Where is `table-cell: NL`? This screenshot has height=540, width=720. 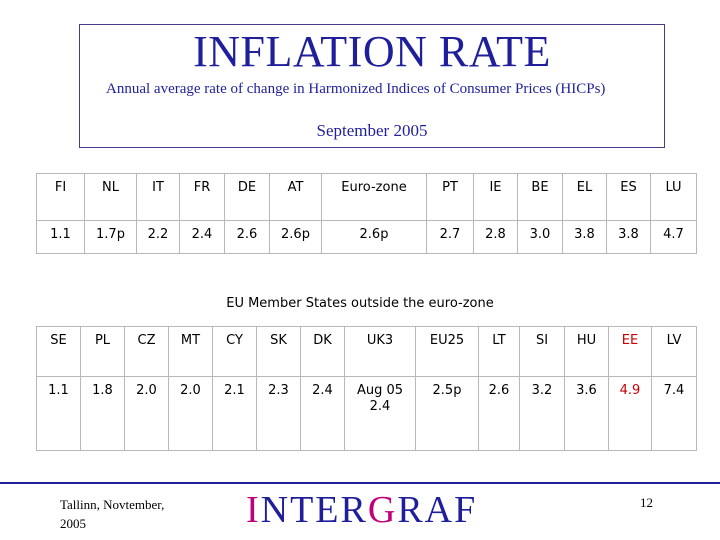 table-cell: NL is located at coordinates (110, 197).